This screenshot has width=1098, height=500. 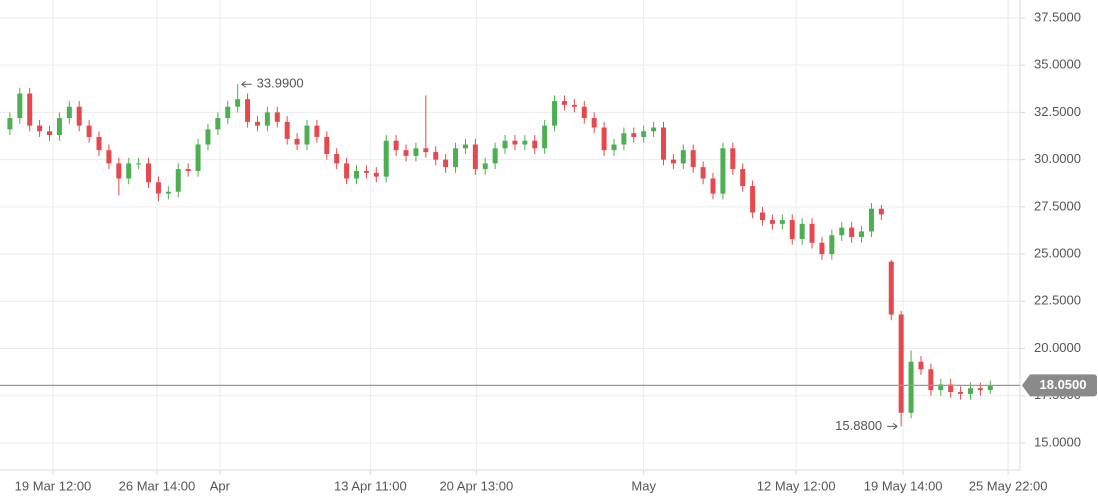 I want to click on y-tick-label: 32.5000, so click(x=1057, y=111).